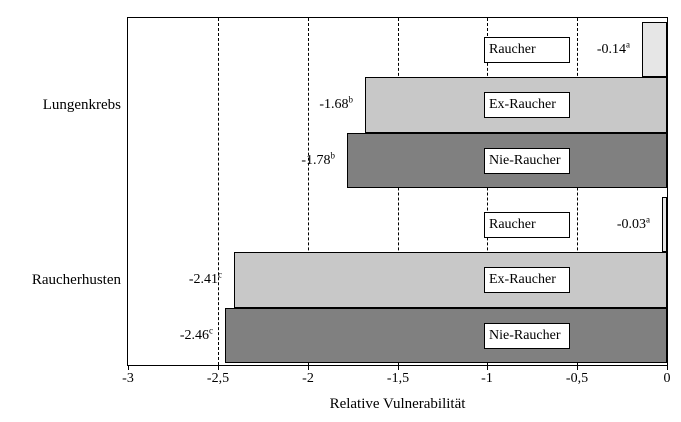 Image resolution: width=681 pixels, height=422 pixels. What do you see at coordinates (336, 103) in the screenshot?
I see `bar-value-label: -1.68b` at bounding box center [336, 103].